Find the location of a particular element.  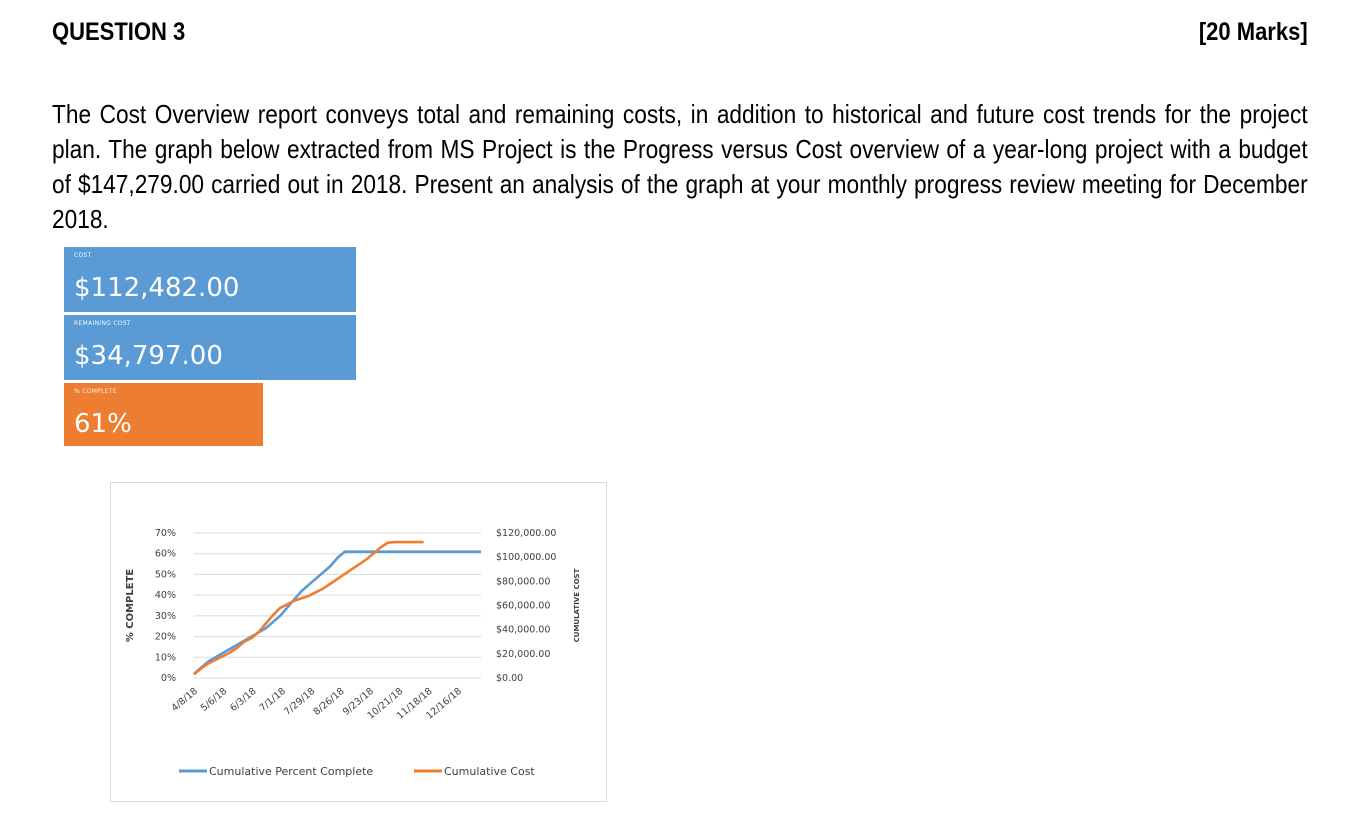

y-axis-title: % COMPLETE is located at coordinates (130, 606).